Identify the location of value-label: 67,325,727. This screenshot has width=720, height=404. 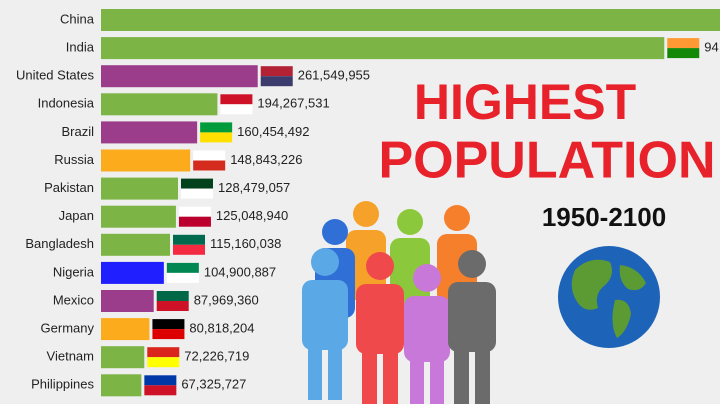
(213, 384).